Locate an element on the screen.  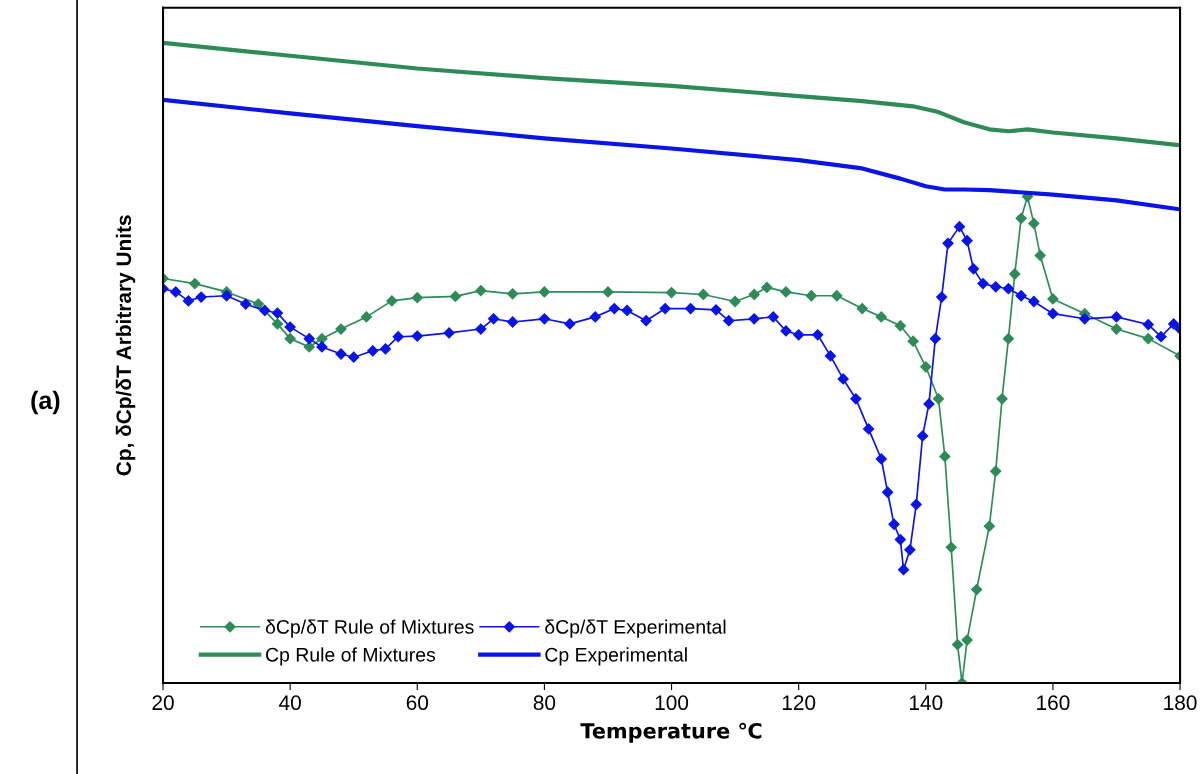
x-tick-label: 120 is located at coordinates (799, 703).